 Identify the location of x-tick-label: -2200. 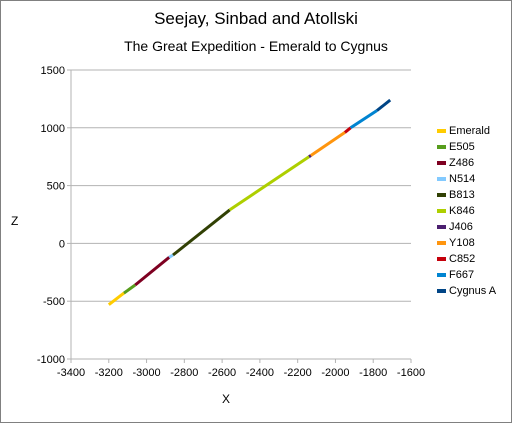
(298, 373).